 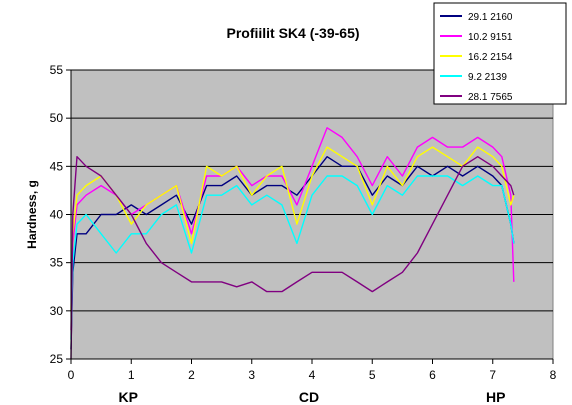 I want to click on y-axis-label: Hardness, g, so click(x=32, y=214).